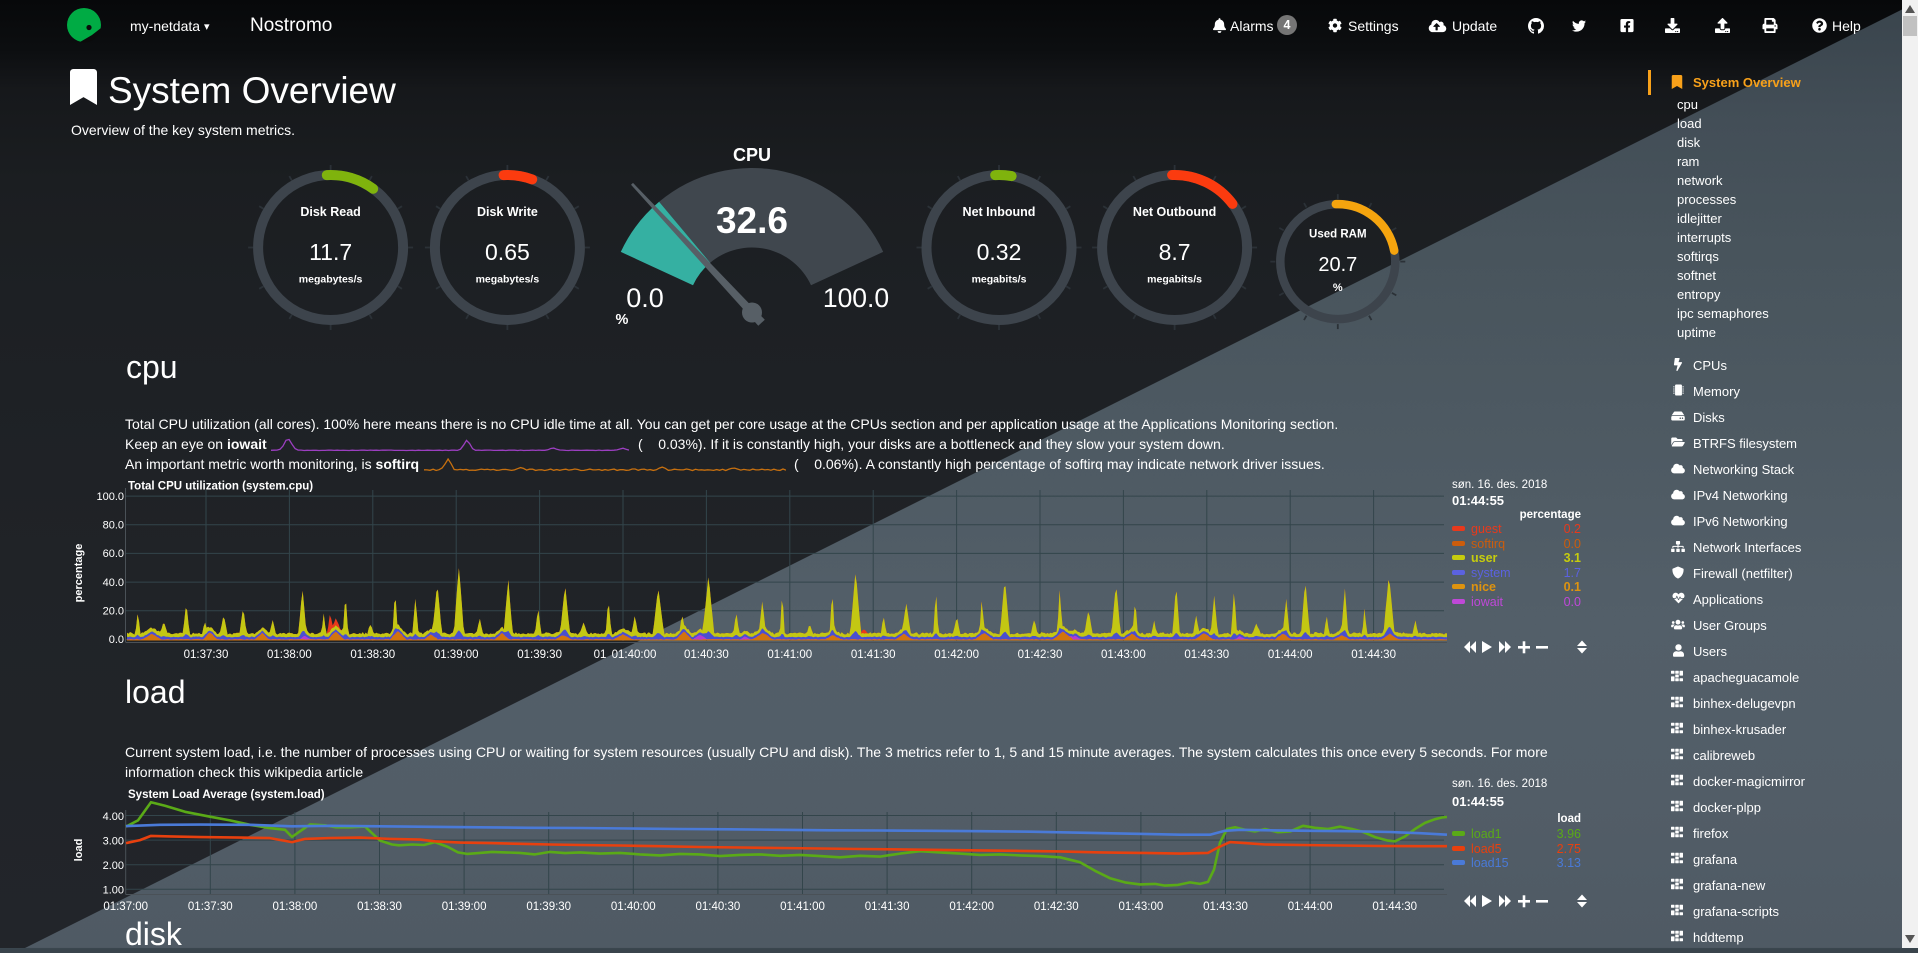 The height and width of the screenshot is (953, 1918). I want to click on svg-text: Disk Read, so click(330, 212).